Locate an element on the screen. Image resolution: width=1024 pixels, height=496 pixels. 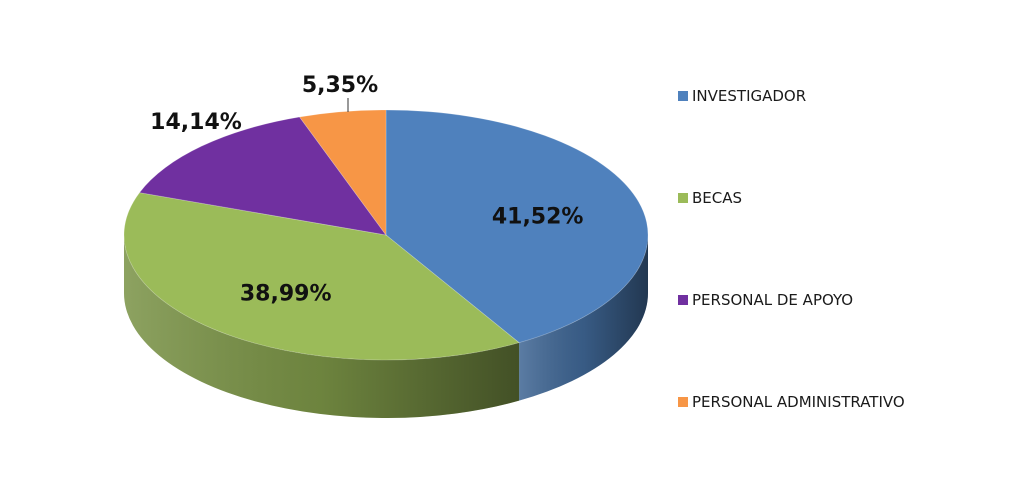
legend-label-investigador: INVESTIGADOR is located at coordinates (749, 96).